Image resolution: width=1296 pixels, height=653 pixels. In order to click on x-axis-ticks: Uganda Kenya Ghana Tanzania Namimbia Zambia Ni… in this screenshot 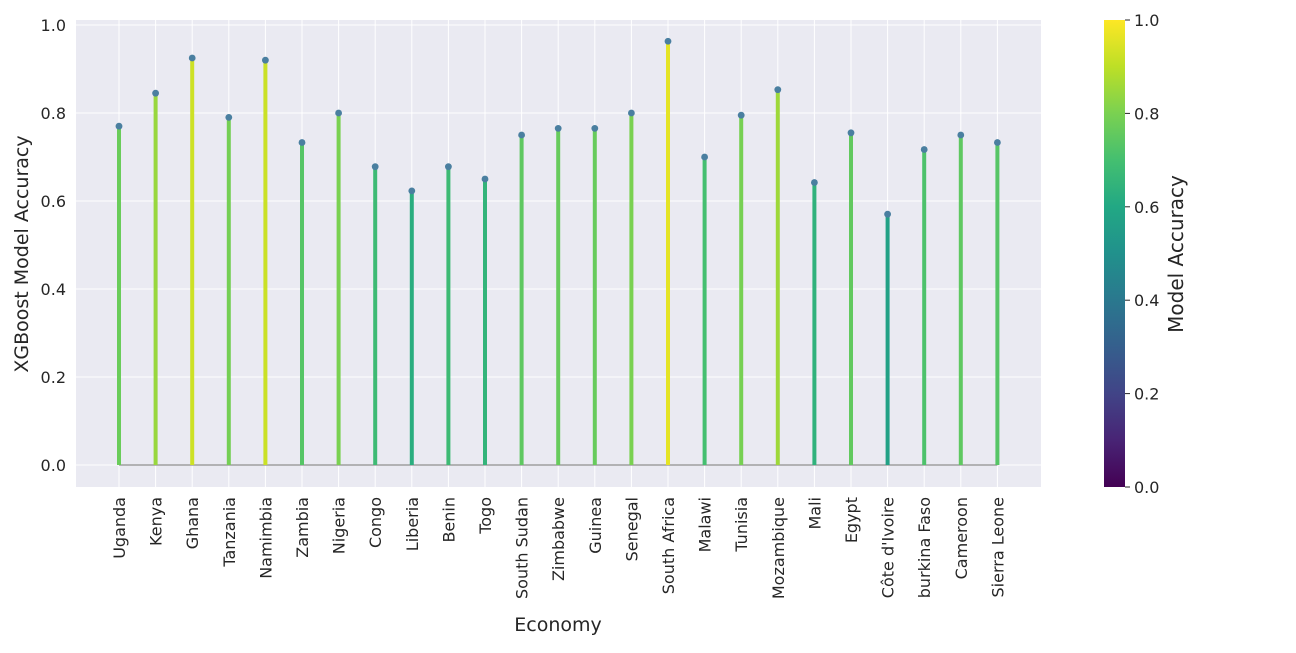, I will do `click(558, 548)`.